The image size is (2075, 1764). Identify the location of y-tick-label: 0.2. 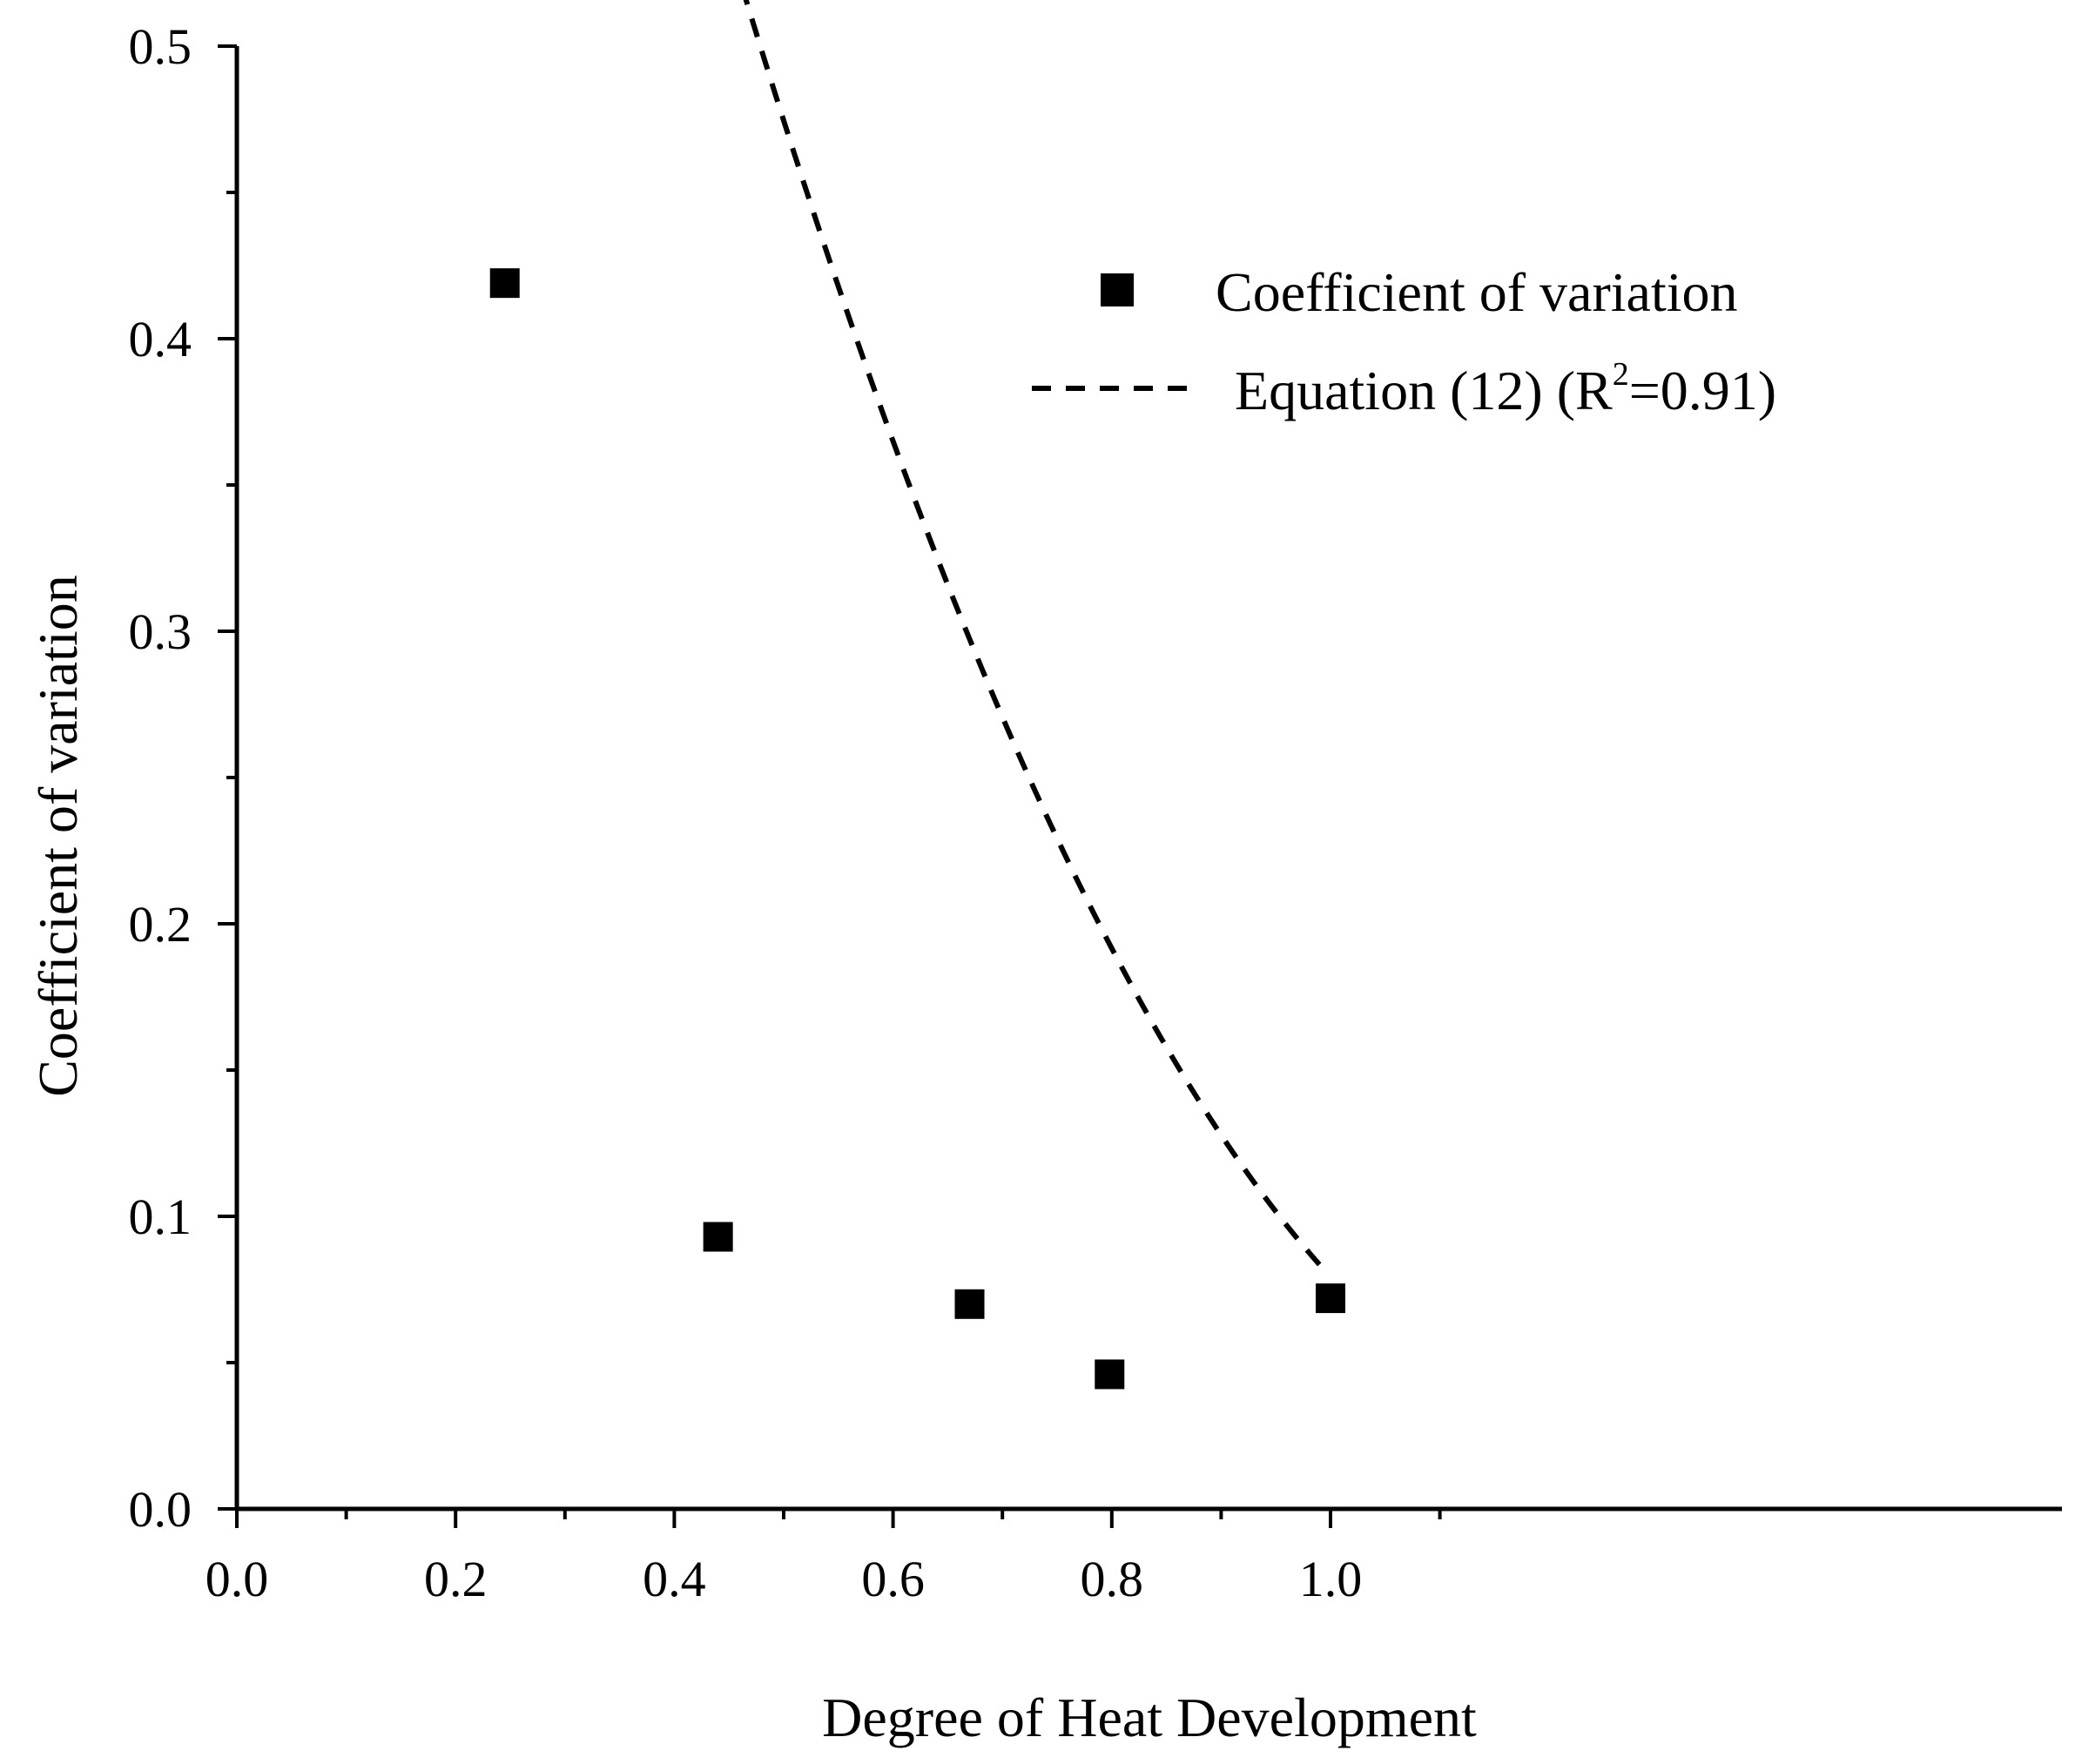
(160, 924).